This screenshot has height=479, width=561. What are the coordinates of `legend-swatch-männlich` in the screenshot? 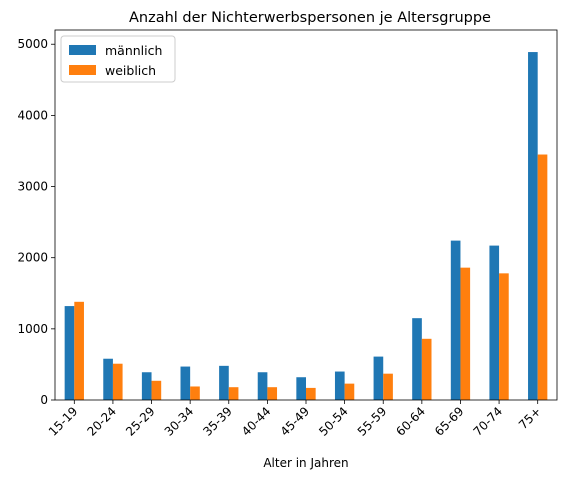 It's located at (82, 50).